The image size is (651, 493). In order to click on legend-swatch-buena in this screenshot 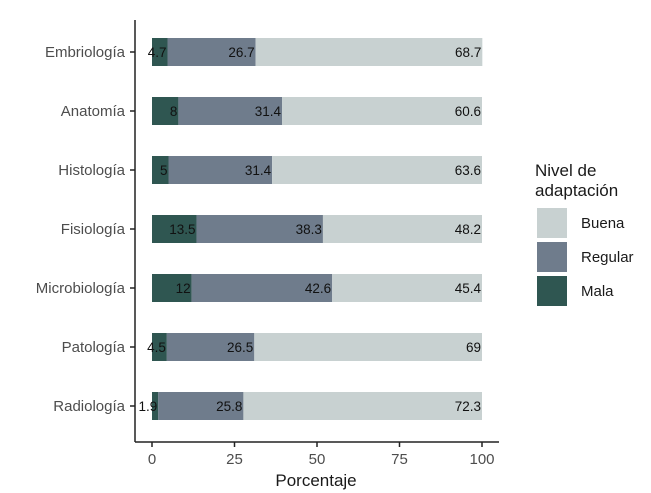, I will do `click(552, 223)`.